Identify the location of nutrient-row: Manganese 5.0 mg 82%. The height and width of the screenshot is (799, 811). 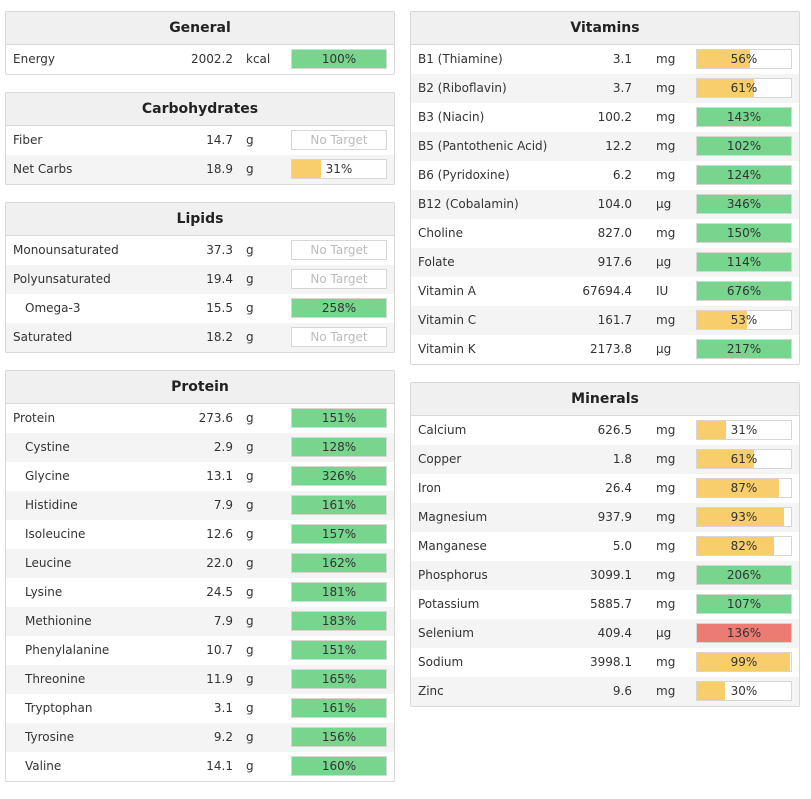
(605, 546).